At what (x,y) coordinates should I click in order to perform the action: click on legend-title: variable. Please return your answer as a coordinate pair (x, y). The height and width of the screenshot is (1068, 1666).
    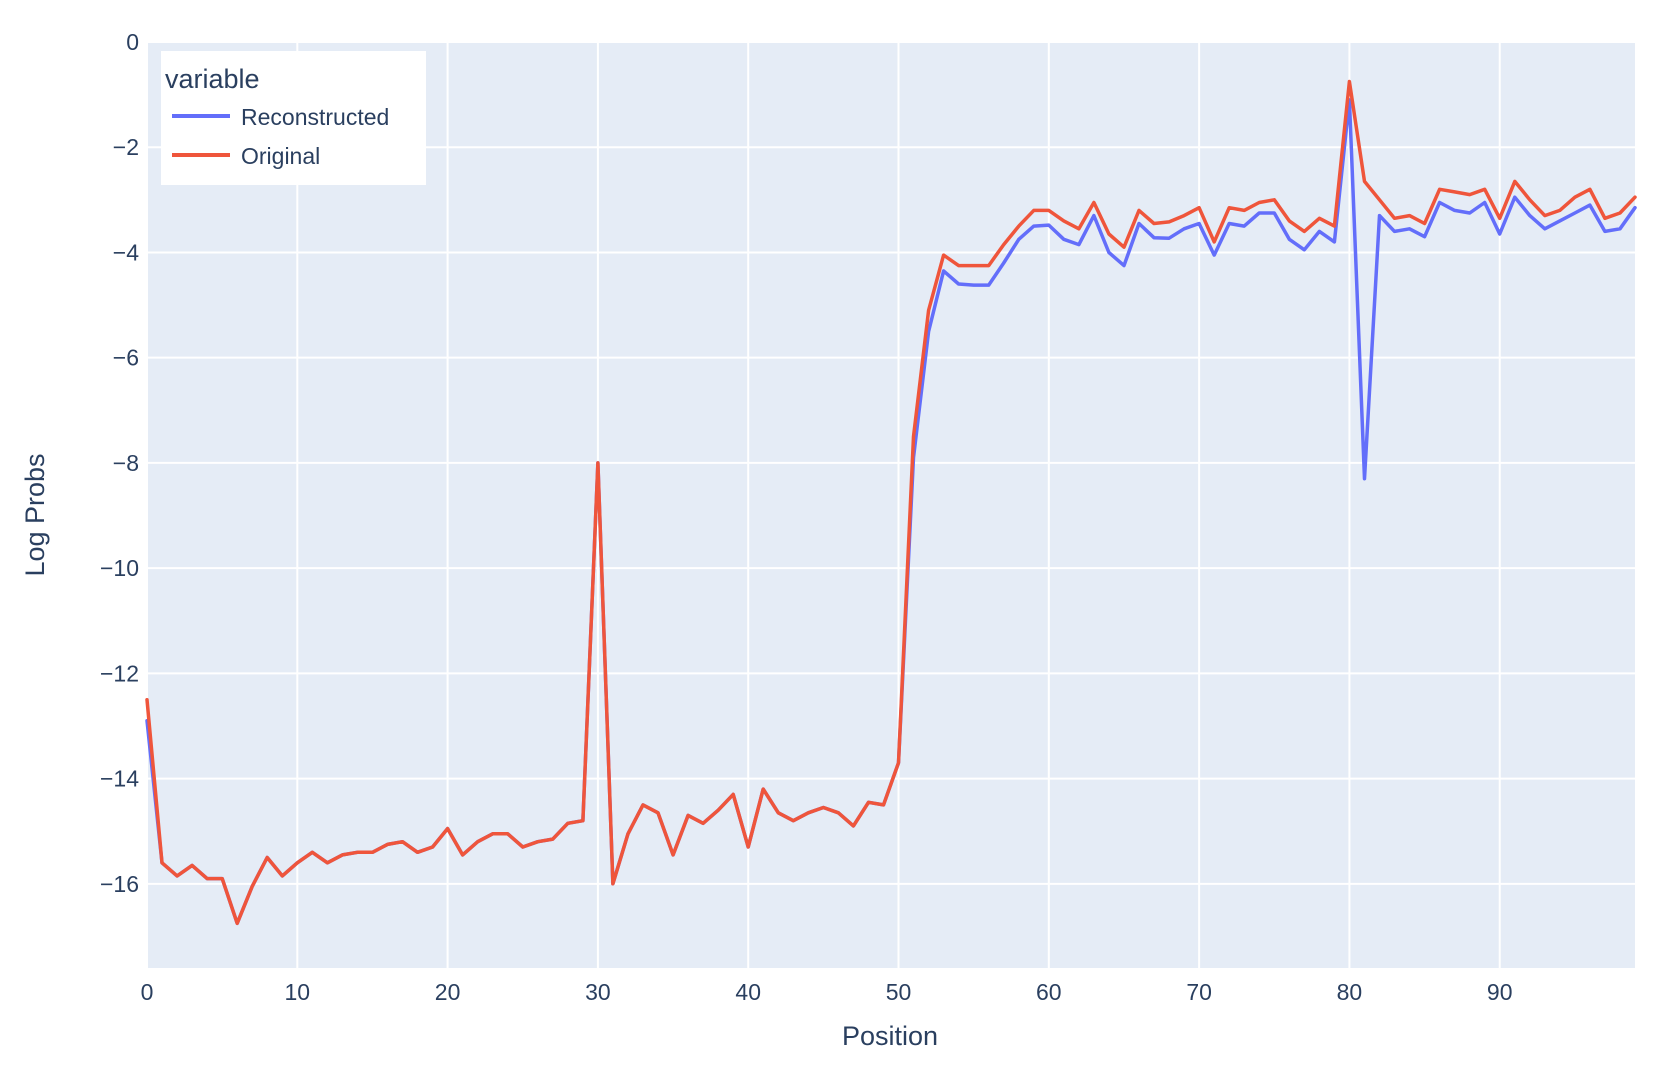
    Looking at the image, I should click on (212, 79).